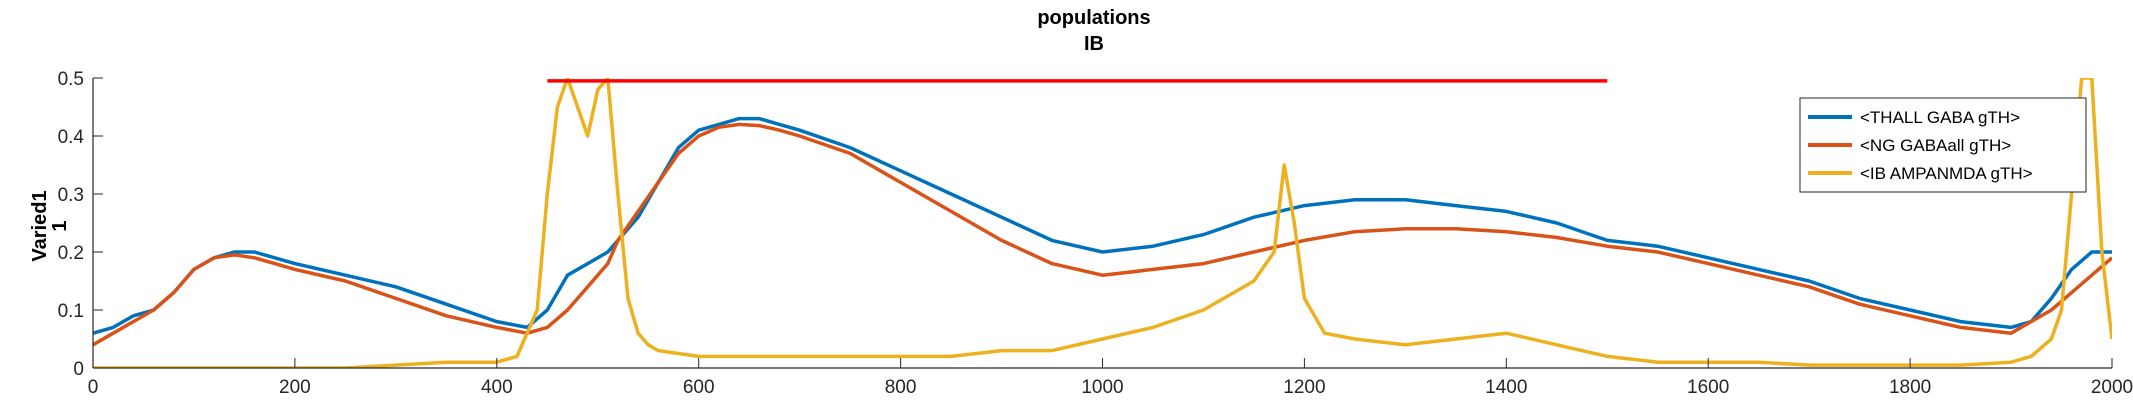 Image resolution: width=2133 pixels, height=400 pixels. What do you see at coordinates (901, 387) in the screenshot?
I see `x-tick-label-800: 800` at bounding box center [901, 387].